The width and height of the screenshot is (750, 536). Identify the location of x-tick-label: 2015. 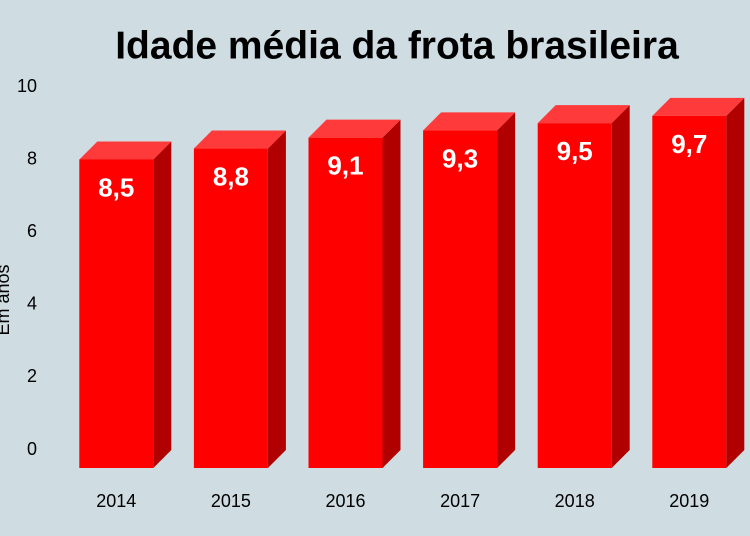
(231, 501).